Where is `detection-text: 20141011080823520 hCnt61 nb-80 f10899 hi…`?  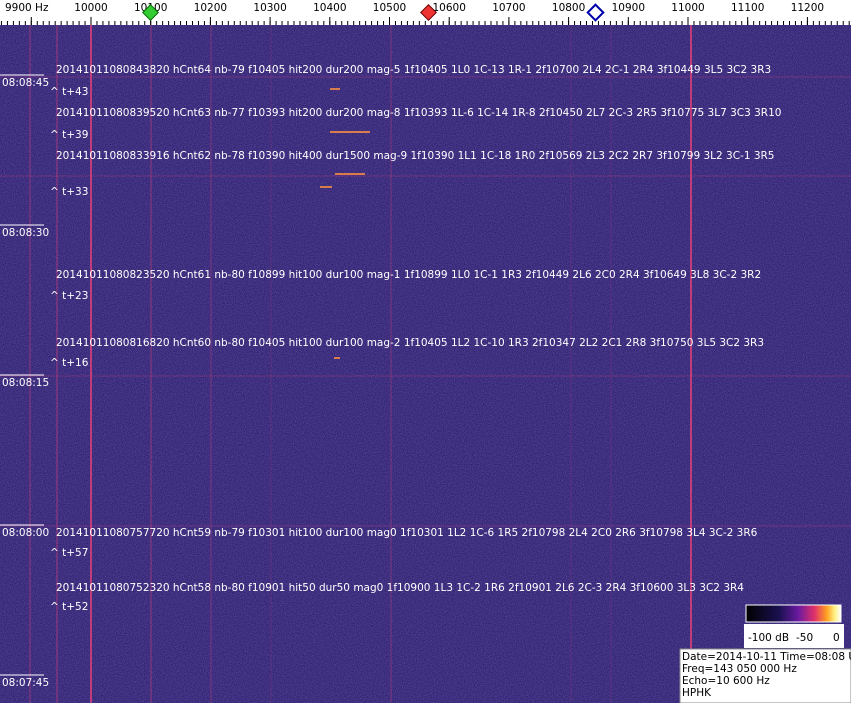
detection-text: 20141011080823520 hCnt61 nb-80 f10899 hi… is located at coordinates (408, 275).